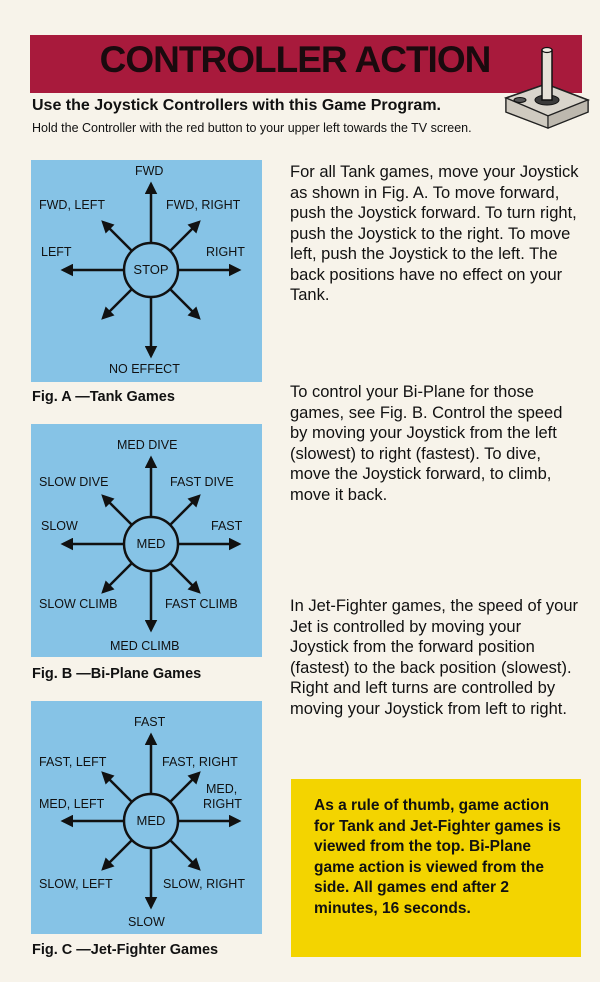 The width and height of the screenshot is (600, 982). What do you see at coordinates (74, 482) in the screenshot?
I see `fig-b-label-top-left: SLOW DIVE` at bounding box center [74, 482].